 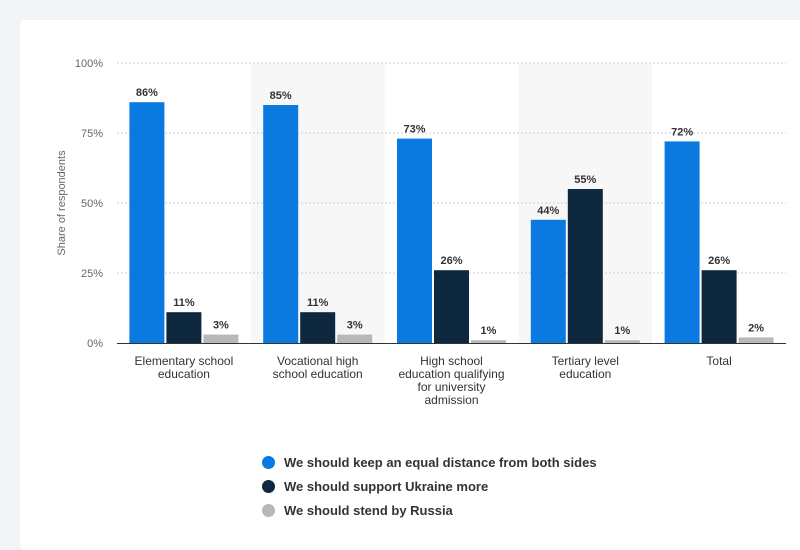 I want to click on legend-swatch-equal-distance, so click(x=268, y=462).